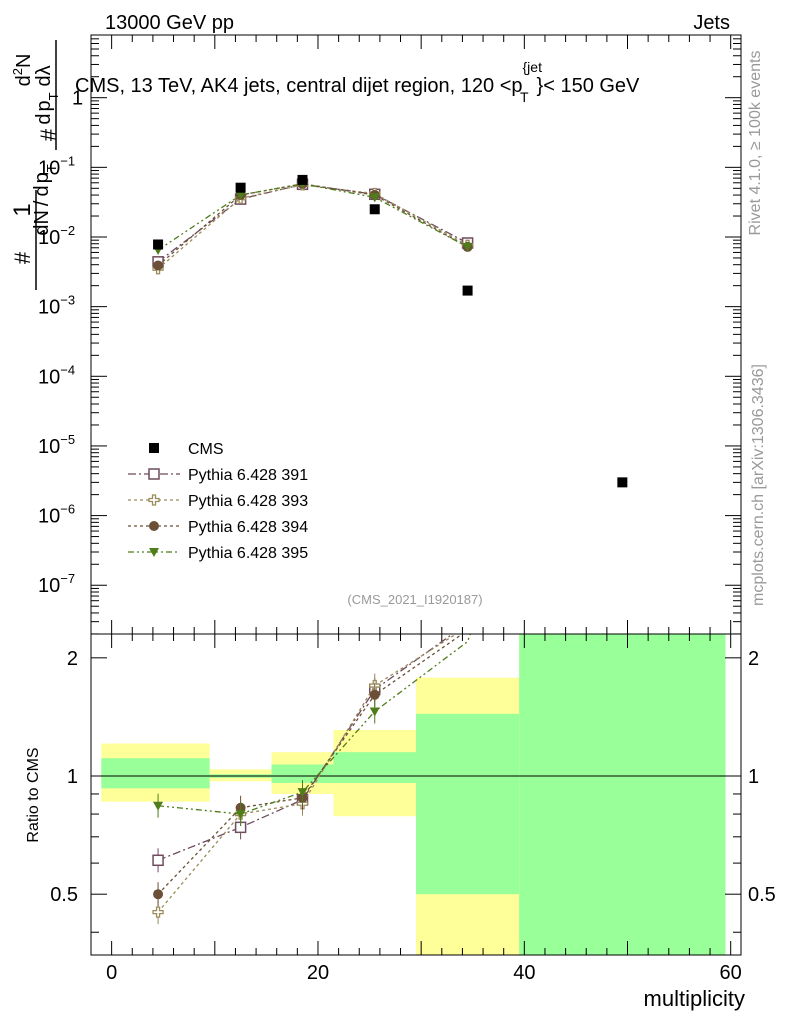  Describe the element at coordinates (72, 777) in the screenshot. I see `yratio-tick-label-1: 1` at that location.